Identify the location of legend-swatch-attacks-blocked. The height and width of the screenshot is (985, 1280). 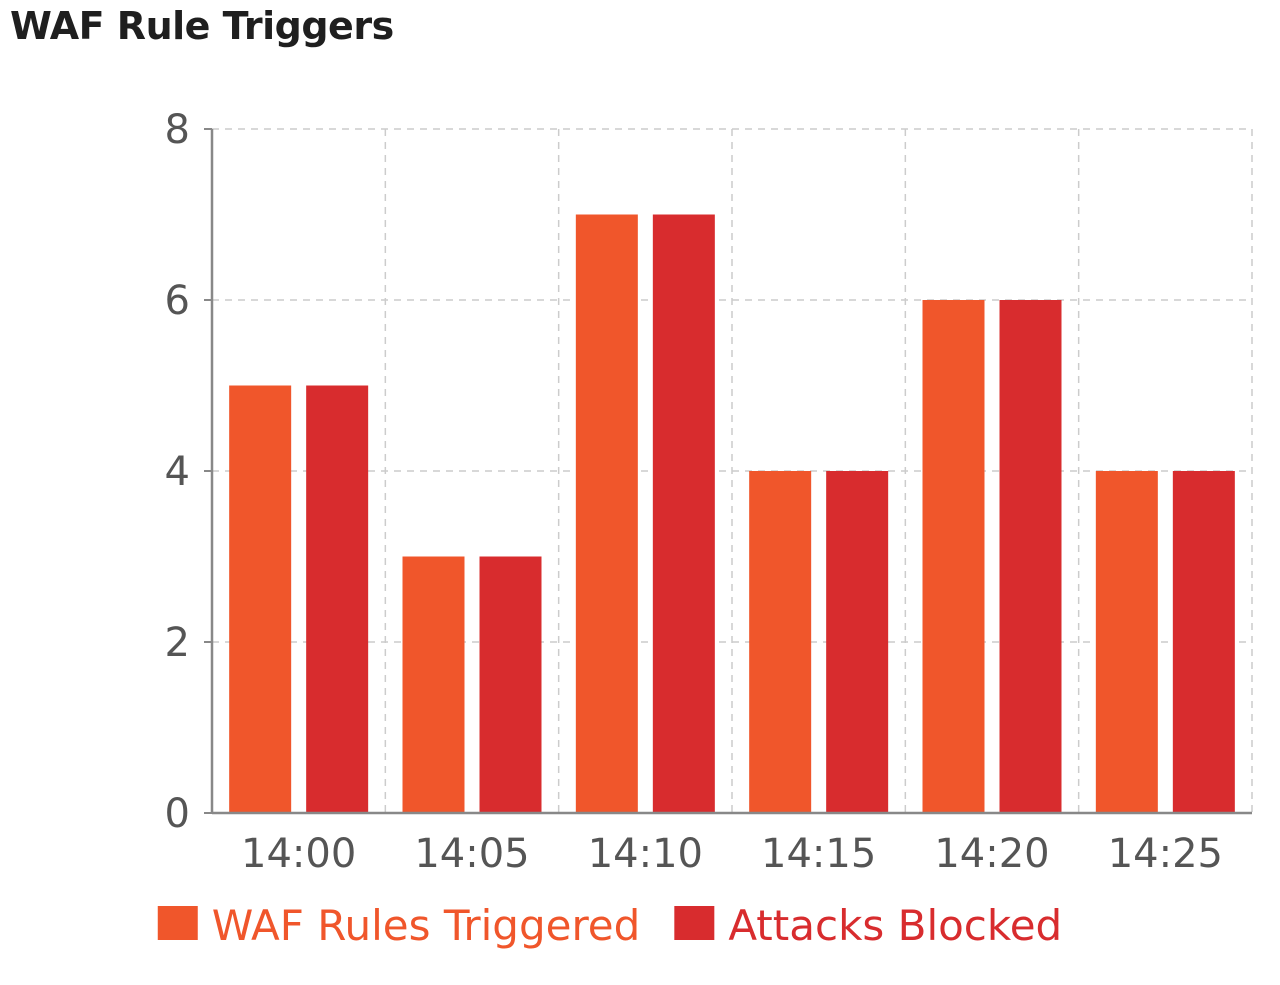
(694, 923).